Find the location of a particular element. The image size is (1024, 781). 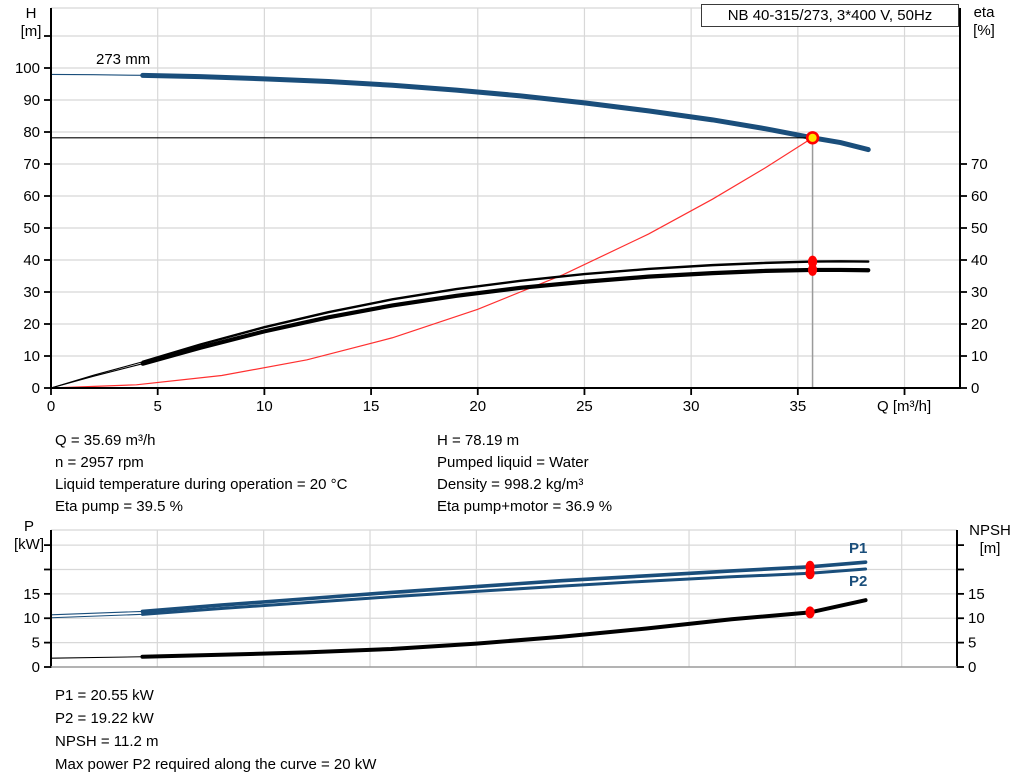

eta-axis-unit: [%] is located at coordinates (984, 30).